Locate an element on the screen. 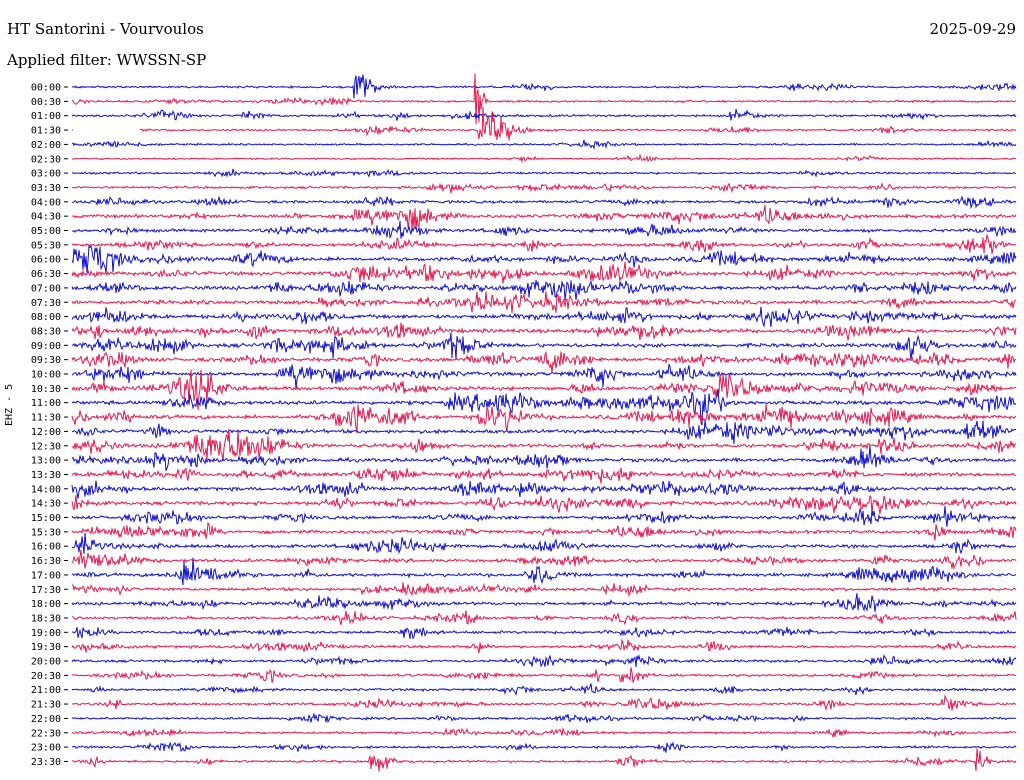 The image size is (1024, 780). time-tick-label: 08:00 is located at coordinates (46, 317).